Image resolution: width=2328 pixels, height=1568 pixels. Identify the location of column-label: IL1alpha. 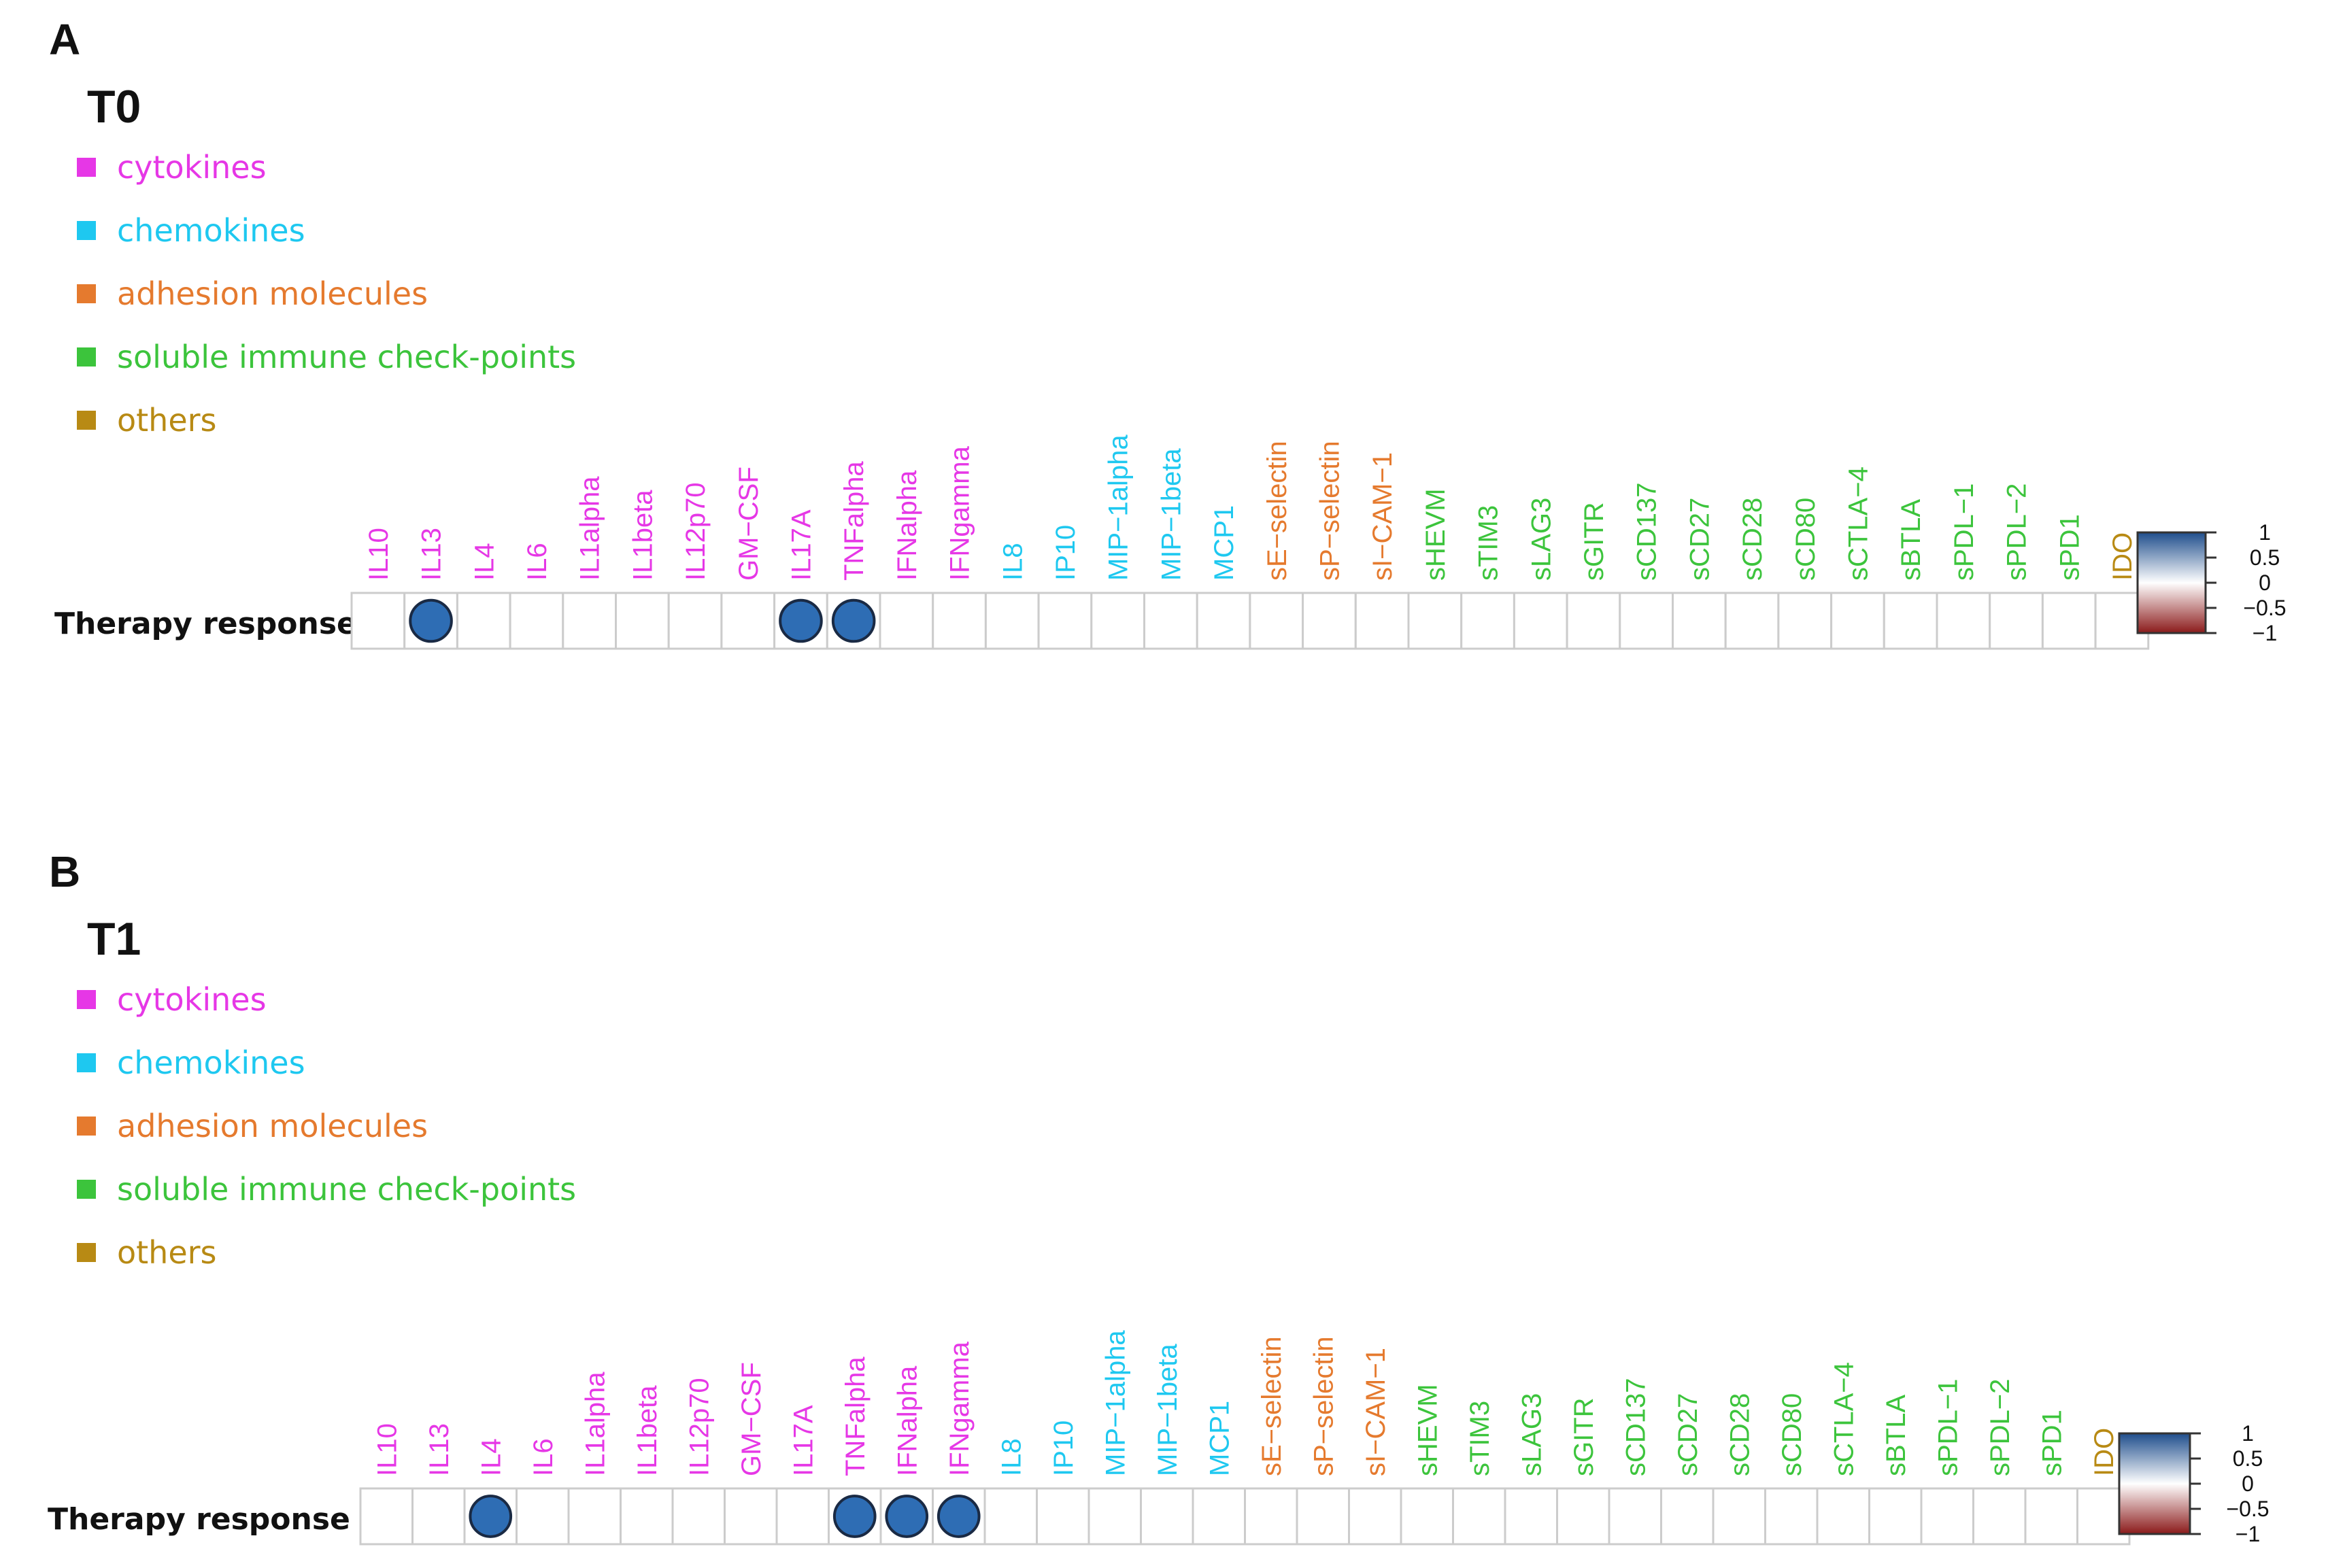
(595, 1424).